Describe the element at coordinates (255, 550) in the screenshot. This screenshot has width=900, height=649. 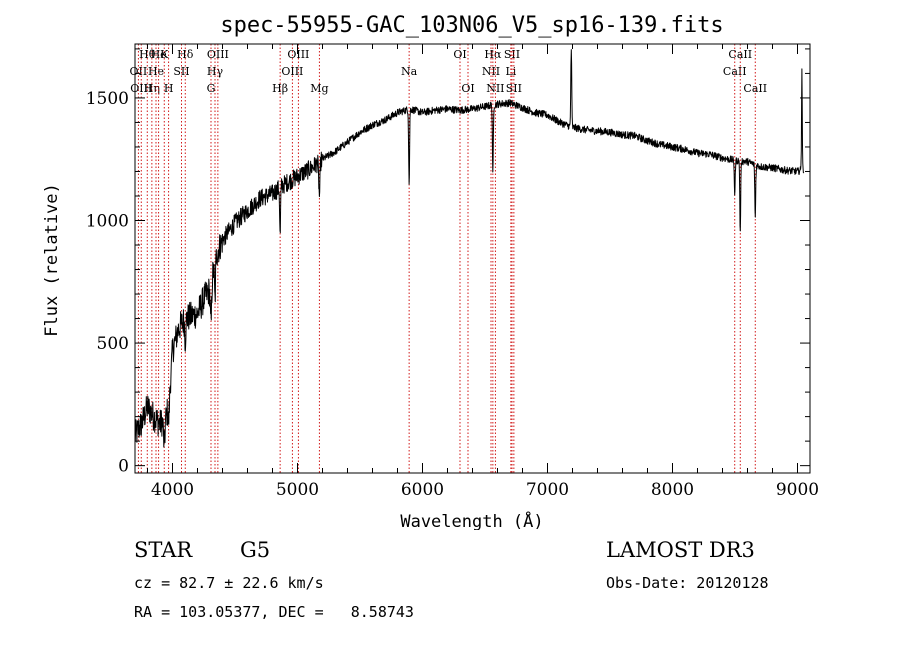
I see `object-subclass: G5` at that location.